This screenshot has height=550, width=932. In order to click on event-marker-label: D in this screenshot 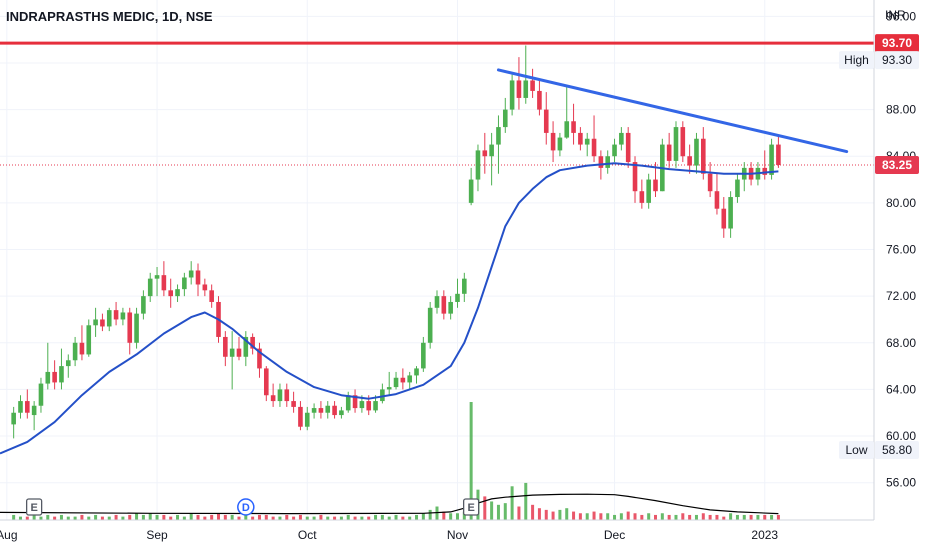, I will do `click(246, 508)`.